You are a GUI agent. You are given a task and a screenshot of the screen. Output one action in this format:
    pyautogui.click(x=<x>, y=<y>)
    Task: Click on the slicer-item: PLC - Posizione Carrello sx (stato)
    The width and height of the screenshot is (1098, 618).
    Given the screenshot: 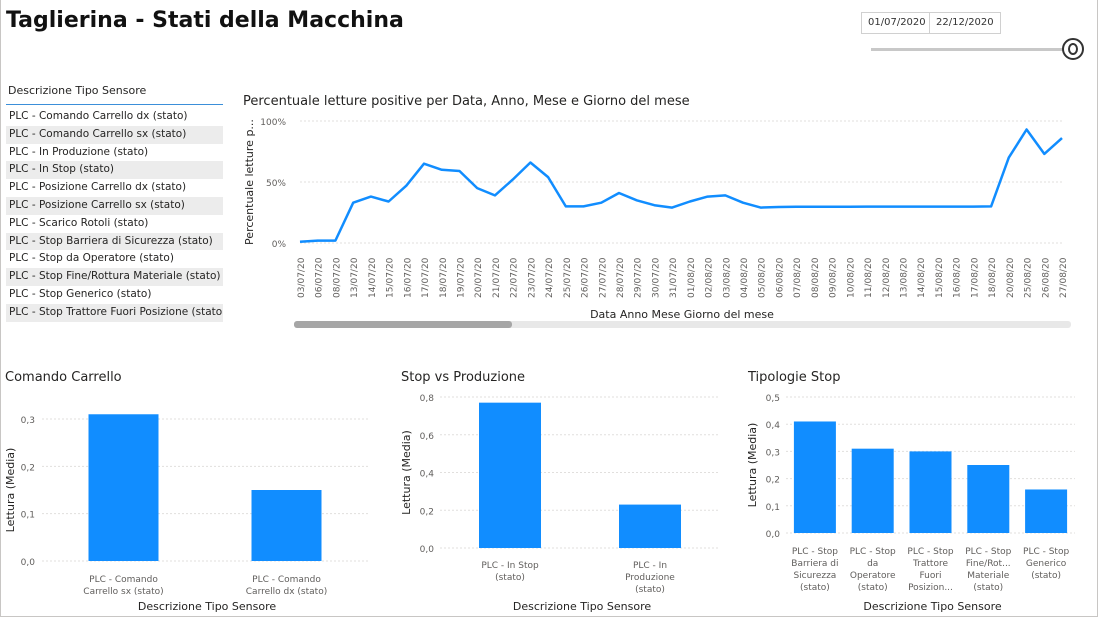 What is the action you would take?
    pyautogui.click(x=114, y=205)
    